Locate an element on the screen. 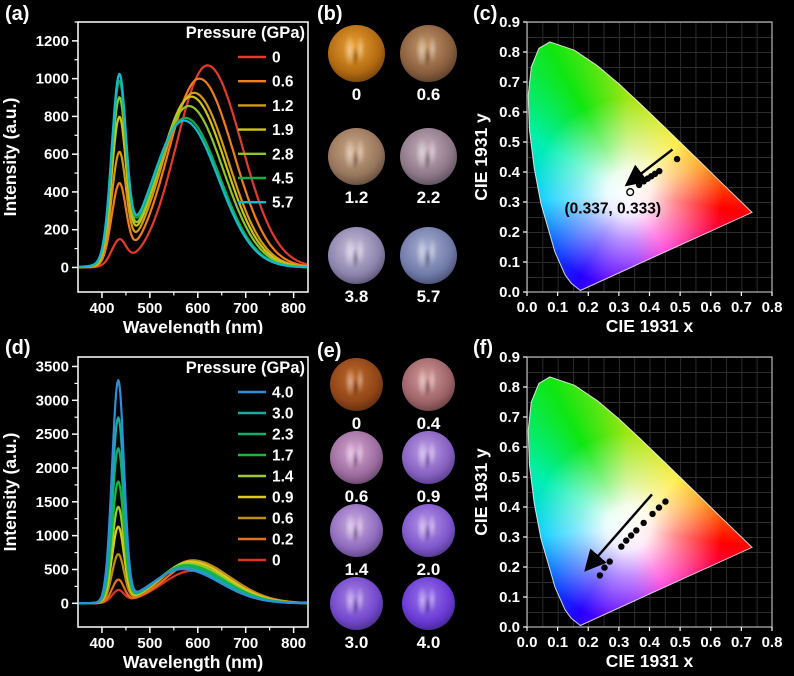 The width and height of the screenshot is (794, 676). panel-label-e: (e) is located at coordinates (329, 351).